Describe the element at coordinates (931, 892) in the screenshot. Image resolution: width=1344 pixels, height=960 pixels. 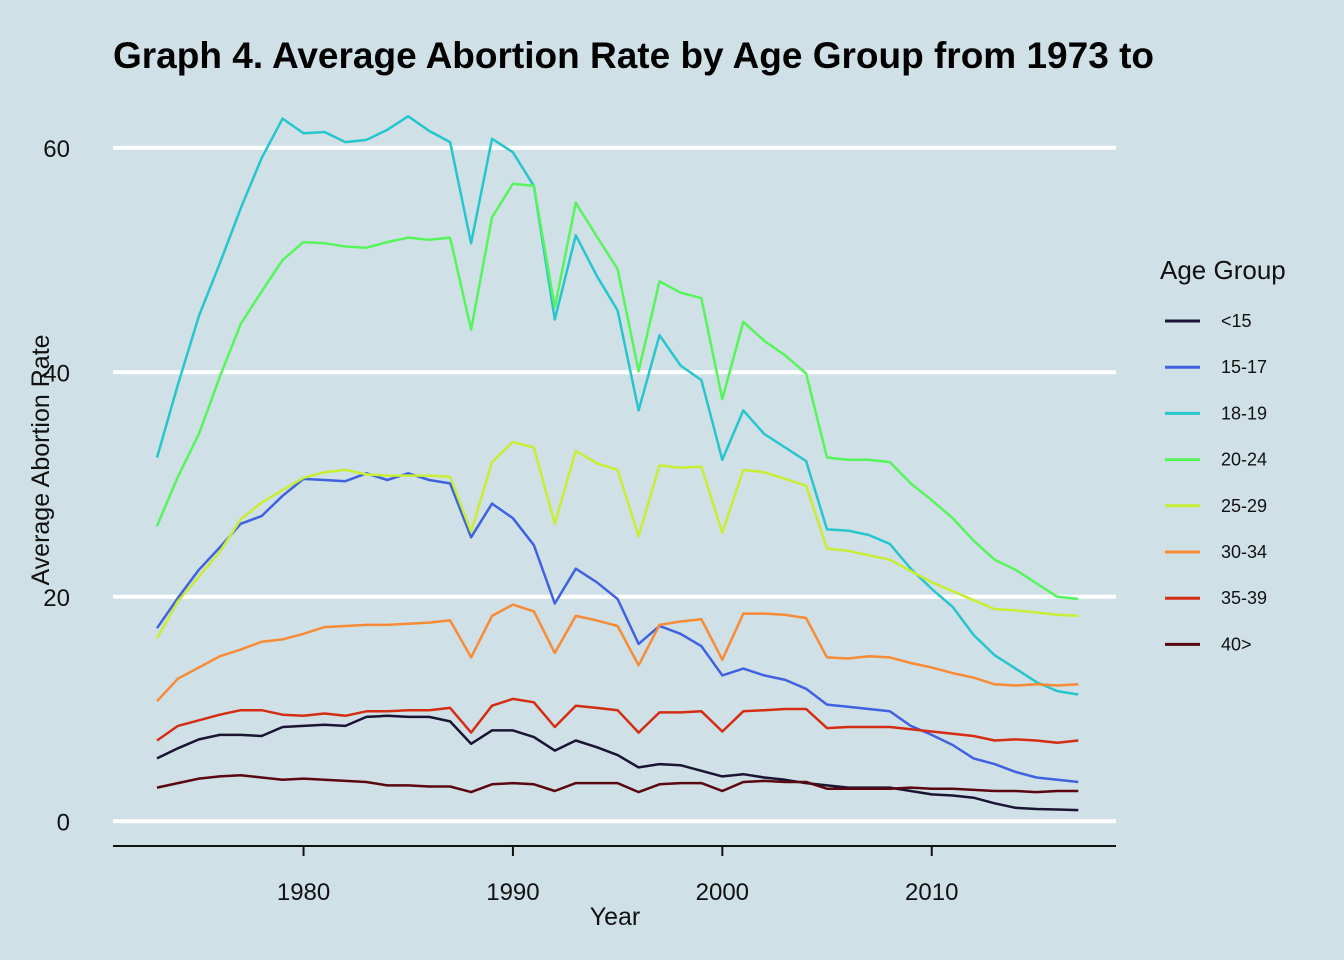
I see `x-tick-label-2010: 2010` at that location.